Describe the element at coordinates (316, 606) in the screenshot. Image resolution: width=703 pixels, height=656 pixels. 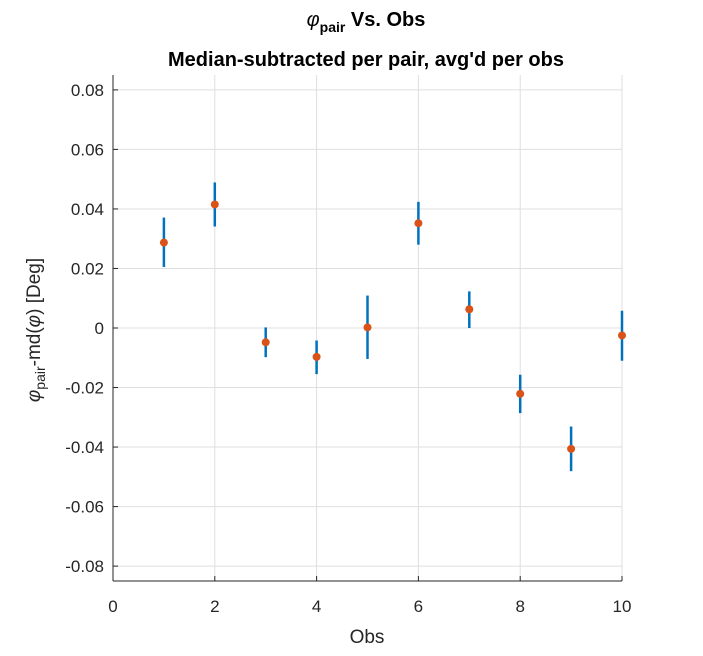
I see `x-tick-label: 4` at that location.